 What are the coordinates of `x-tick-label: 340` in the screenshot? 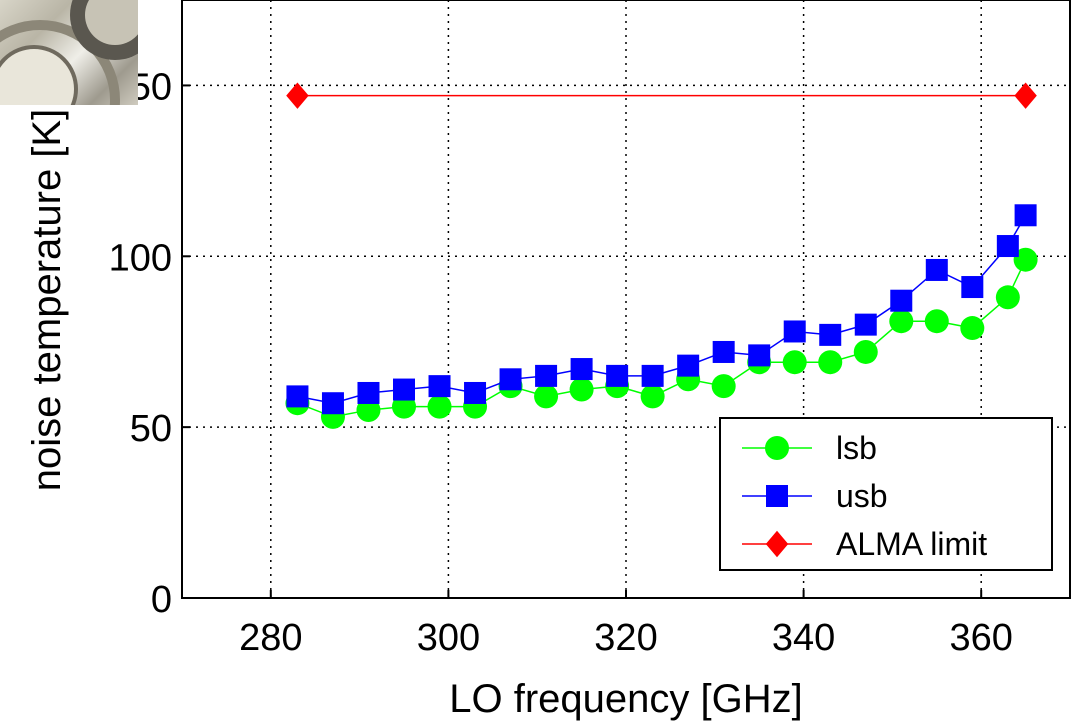 It's located at (803, 638).